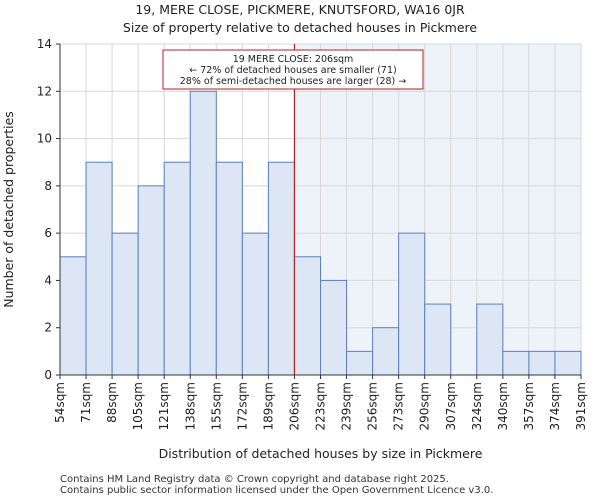 The height and width of the screenshot is (500, 600). Describe the element at coordinates (60, 402) in the screenshot. I see `x-tick-label: 54sqm` at that location.